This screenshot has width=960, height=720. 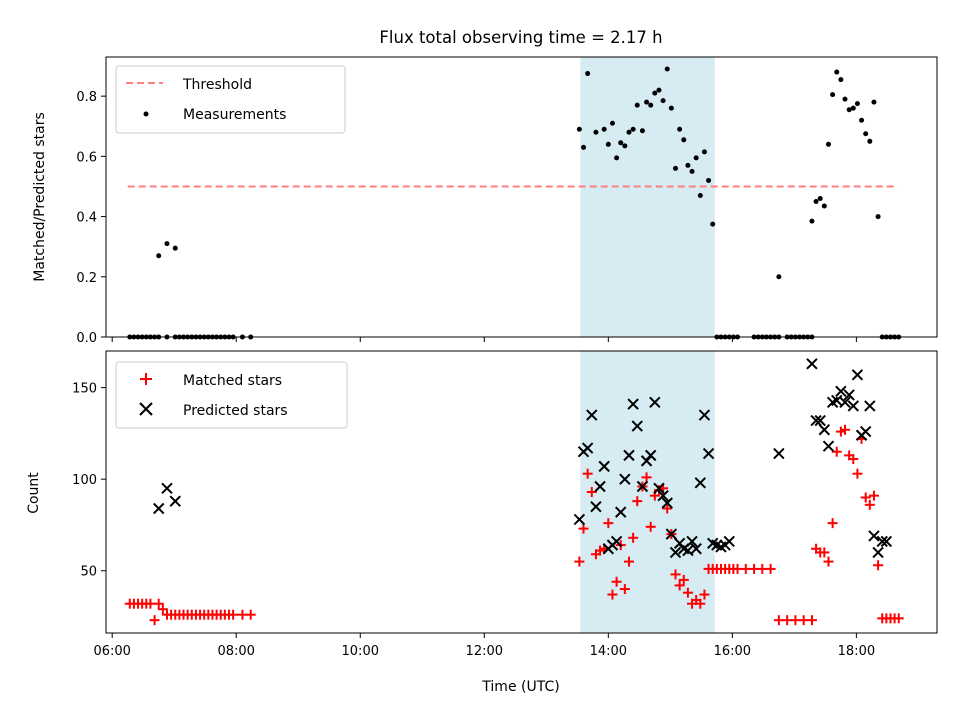 What do you see at coordinates (232, 381) in the screenshot?
I see `matched-legend-label: Matched stars` at bounding box center [232, 381].